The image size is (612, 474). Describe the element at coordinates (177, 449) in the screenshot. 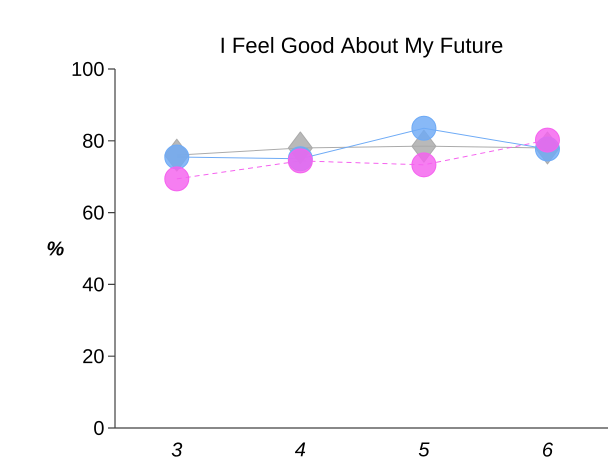

I see `x-tick-label: 3` at that location.